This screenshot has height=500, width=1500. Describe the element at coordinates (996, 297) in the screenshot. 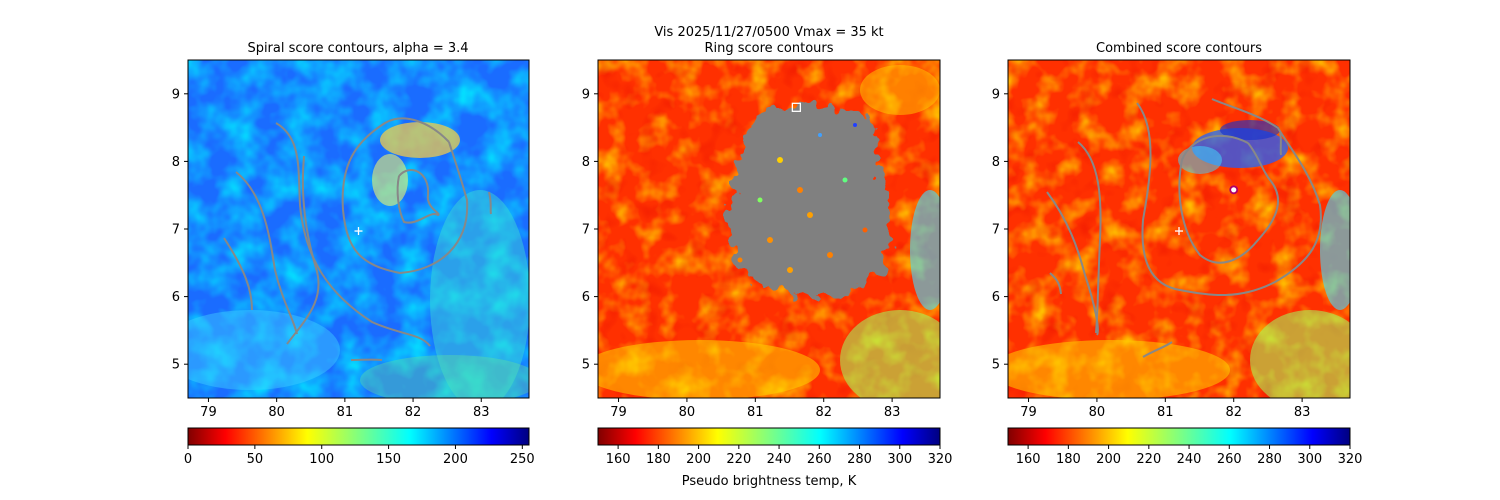

I see `panel-combined-ytick-label-6: 6` at that location.